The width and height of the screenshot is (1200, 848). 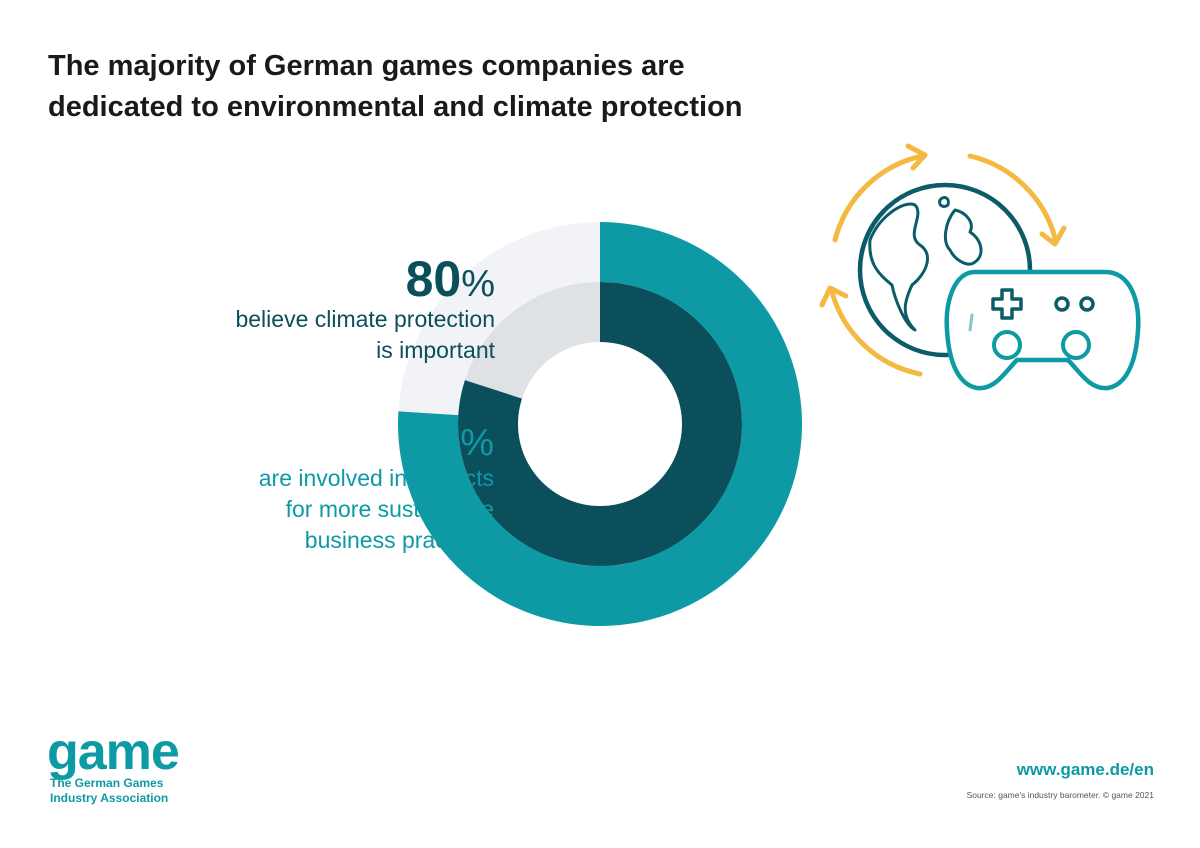 I want to click on inner-ring-value-slice, so click(x=600, y=424).